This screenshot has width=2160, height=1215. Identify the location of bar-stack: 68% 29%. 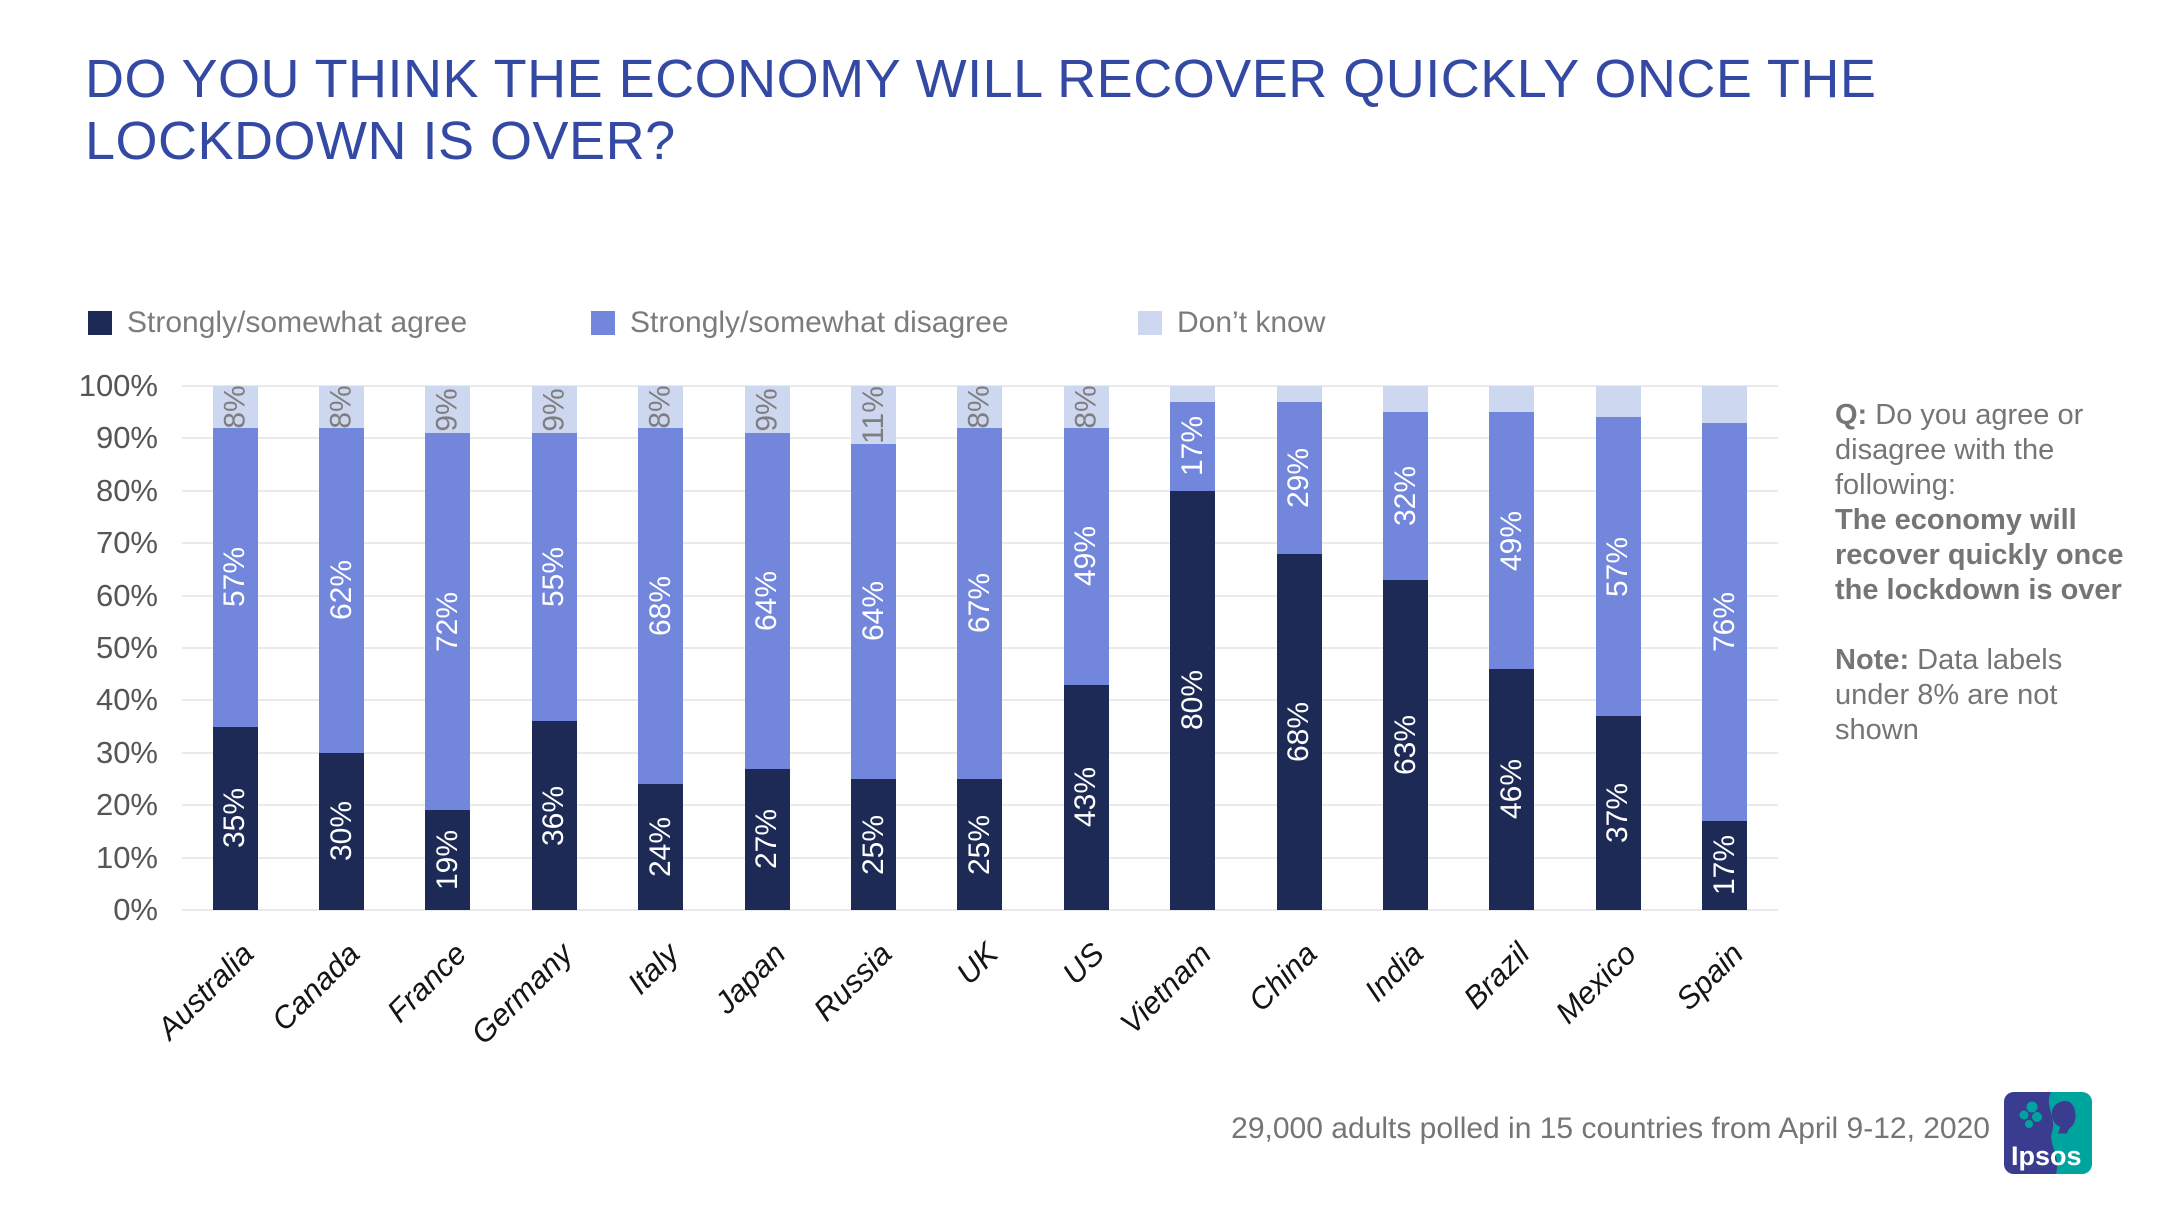
(1299, 648).